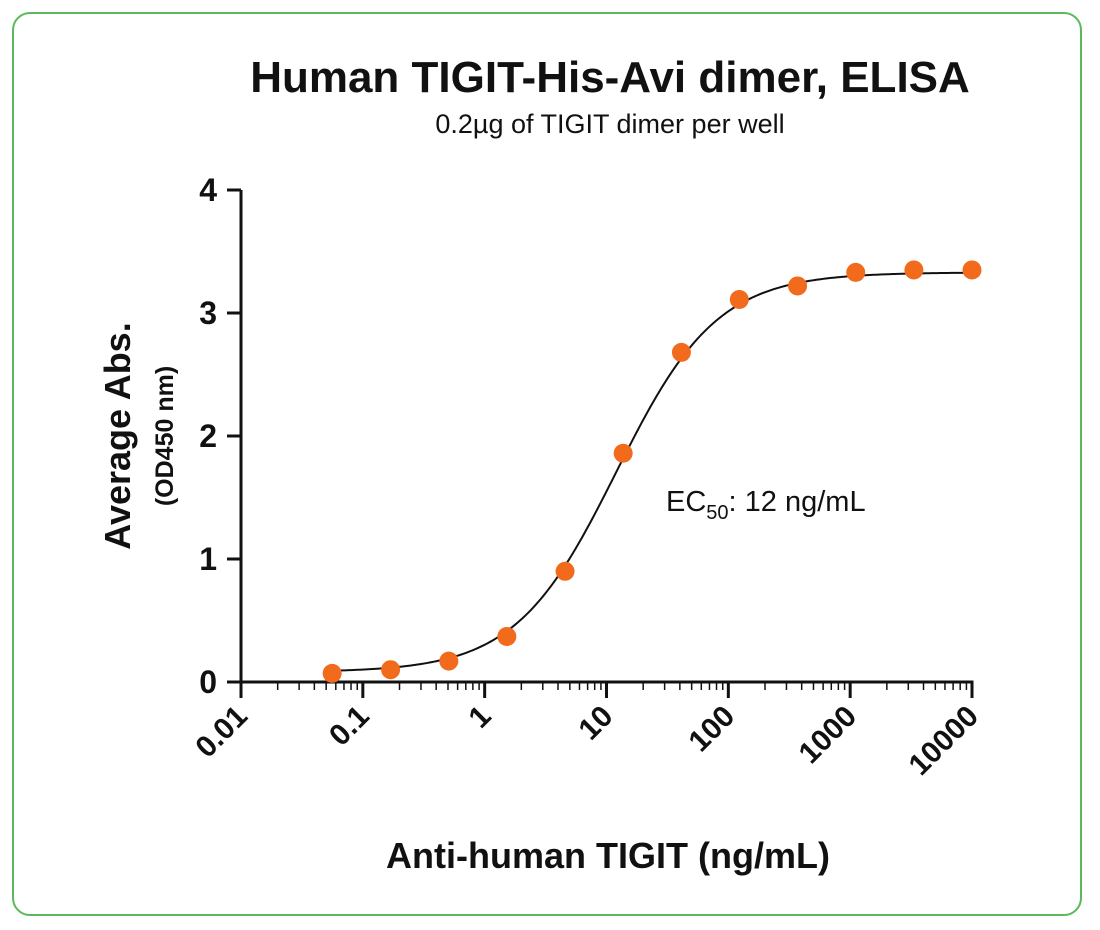 Image resolution: width=1100 pixels, height=930 pixels. I want to click on ec50-prefix: EC, so click(686, 502).